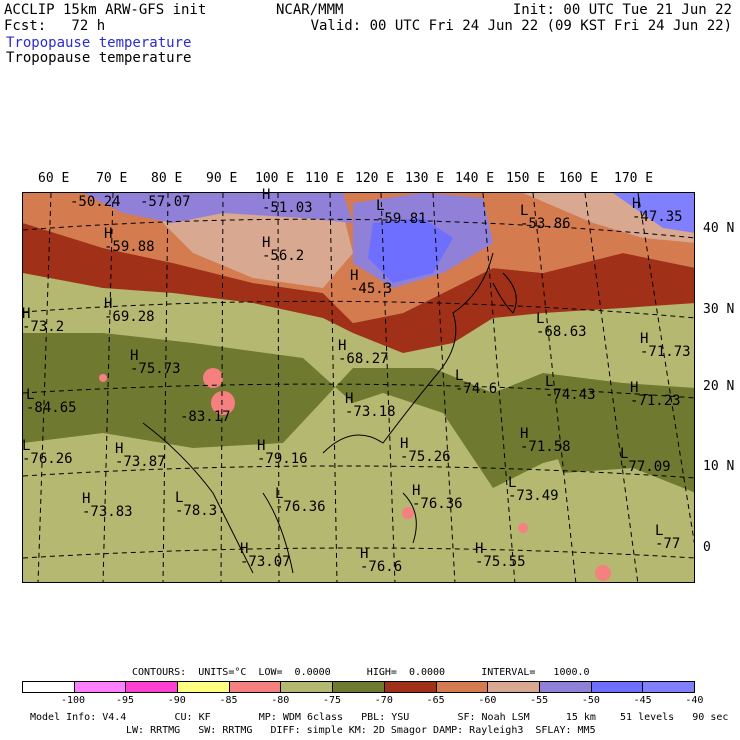 The image size is (740, 740). I want to click on field-label: L -76.26, so click(47, 452).